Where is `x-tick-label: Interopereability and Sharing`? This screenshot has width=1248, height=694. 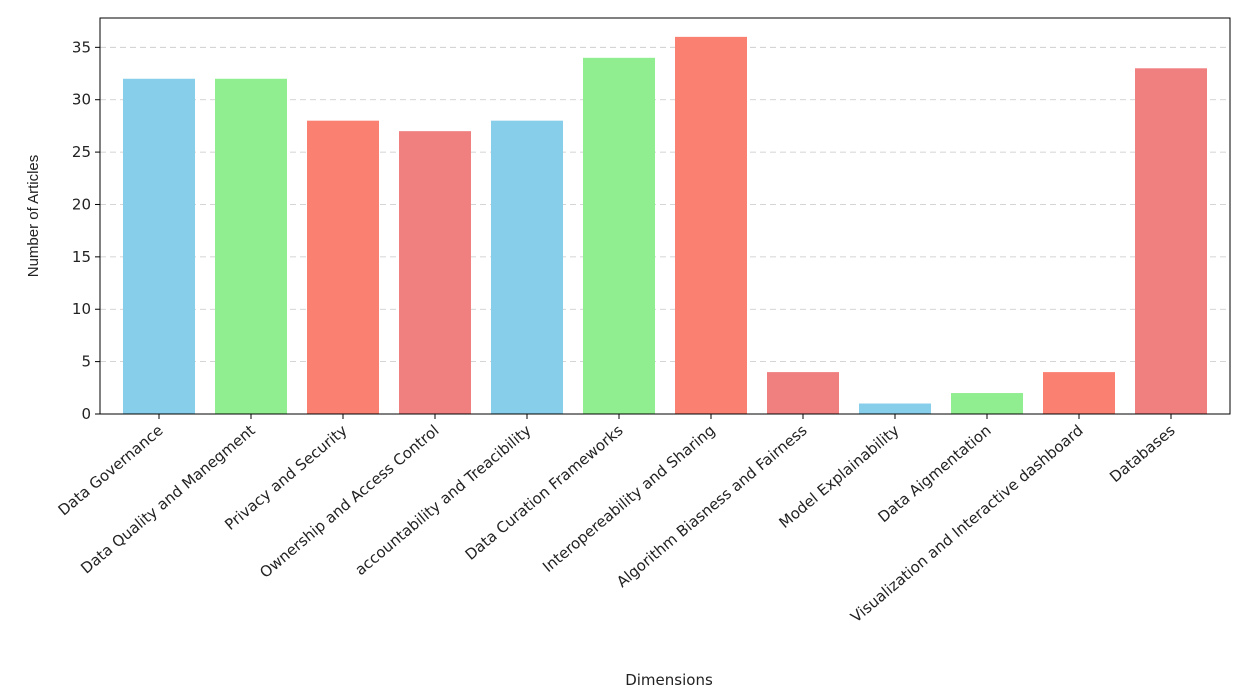
x-tick-label: Interopereability and Sharing is located at coordinates (628, 498).